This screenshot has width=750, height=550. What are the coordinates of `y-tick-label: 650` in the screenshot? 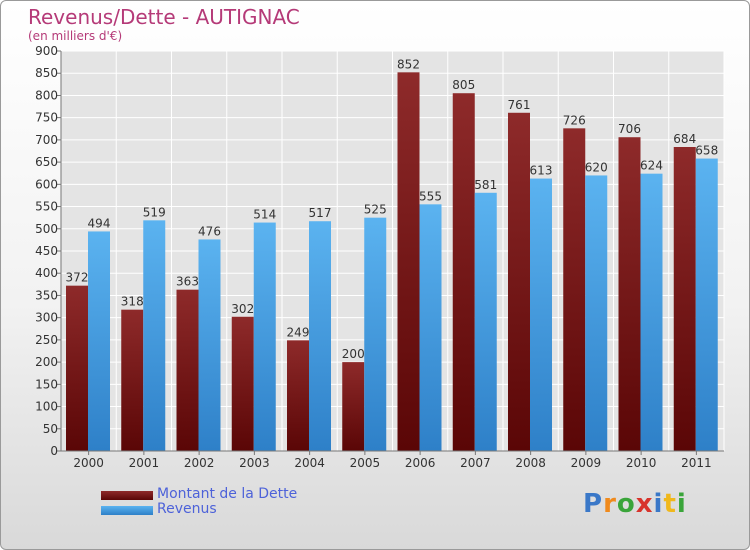 It's located at (46, 162).